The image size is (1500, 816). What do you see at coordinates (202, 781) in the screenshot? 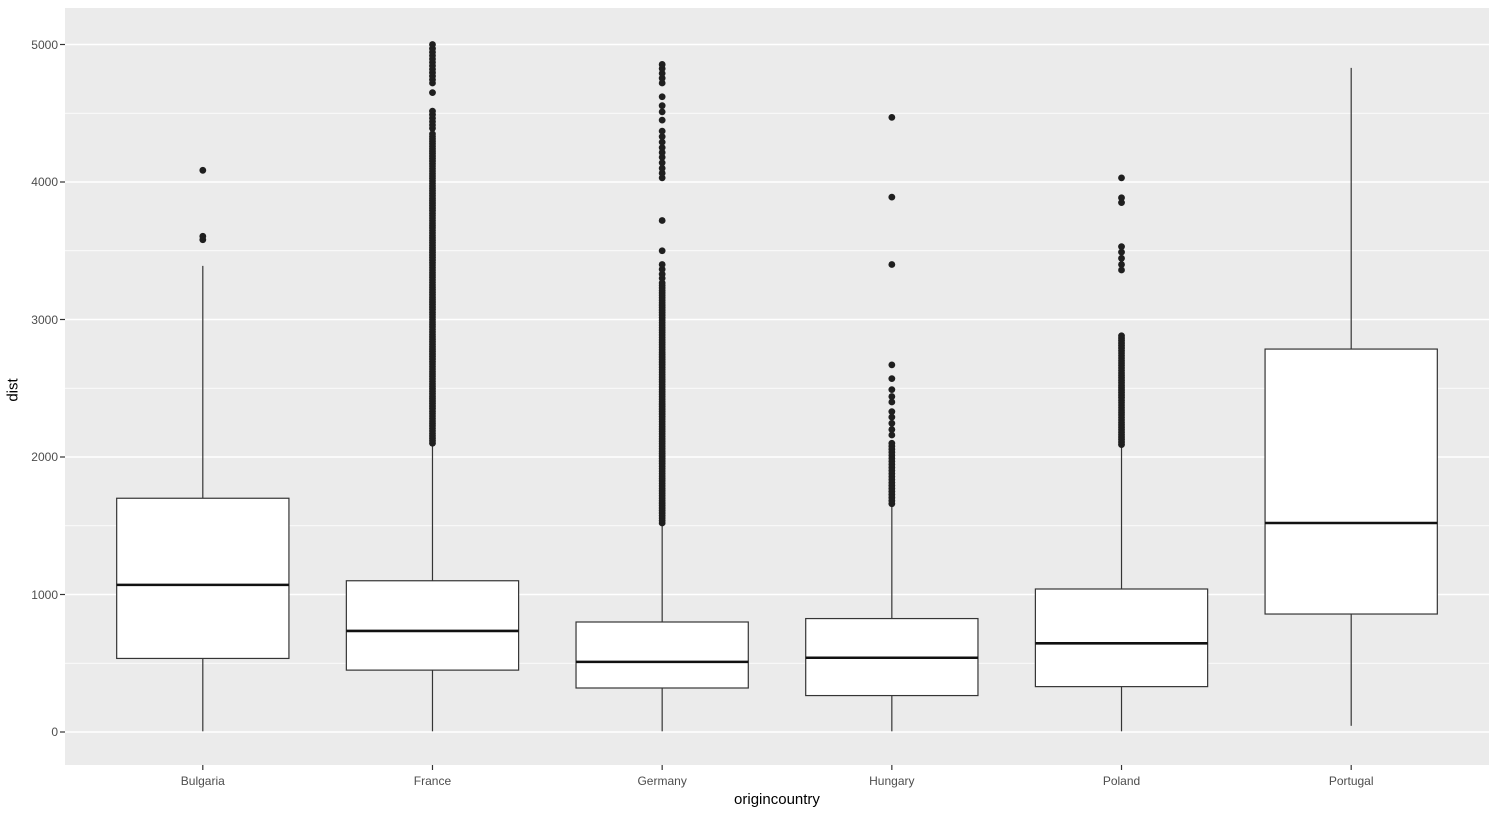
I see `x-tick-label-bulgaria: Bulgaria` at bounding box center [202, 781].